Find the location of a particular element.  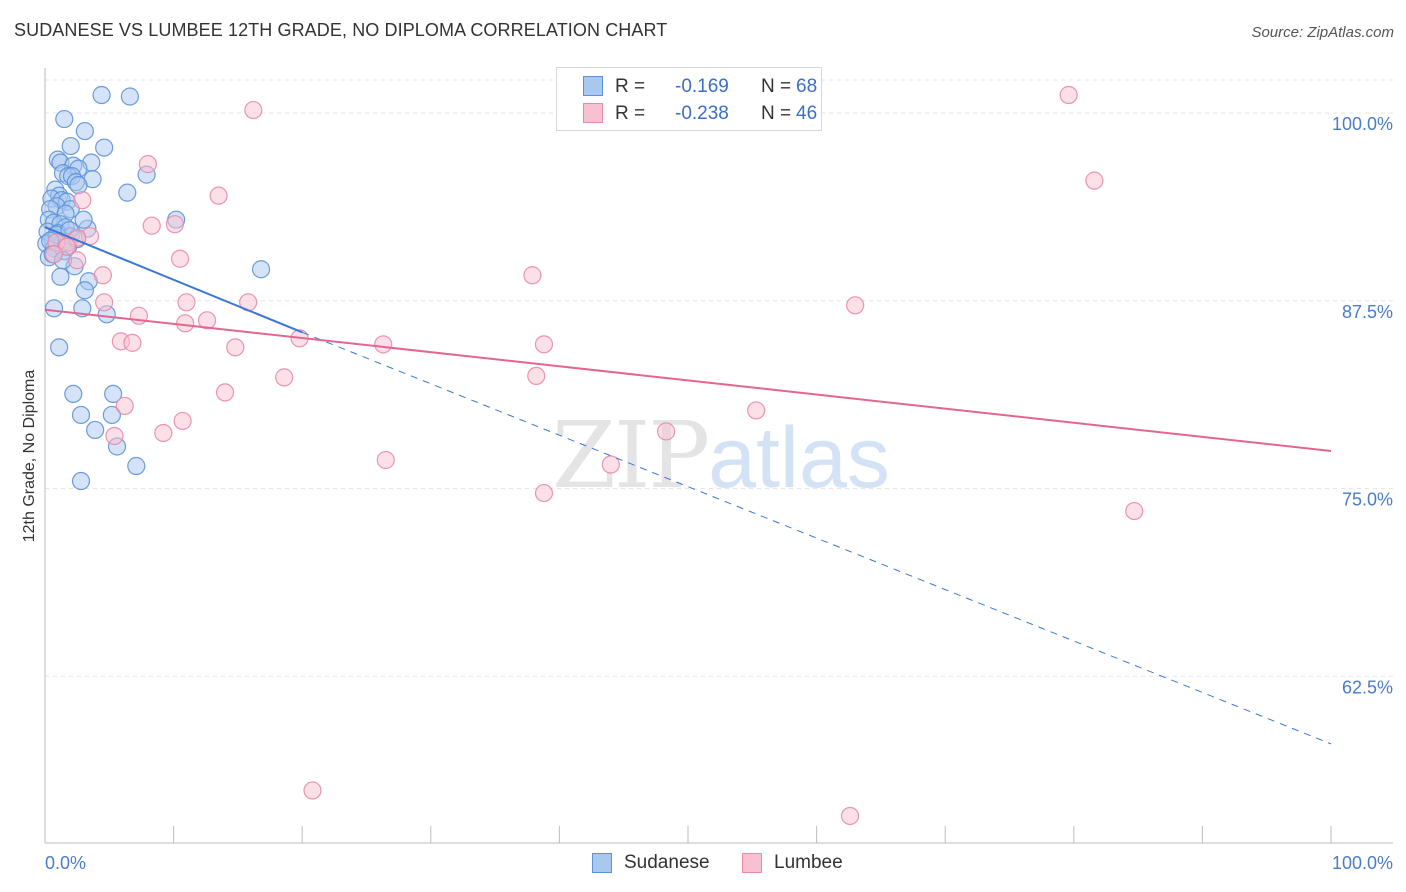

y-tick-label: 100.0% is located at coordinates (1362, 124).